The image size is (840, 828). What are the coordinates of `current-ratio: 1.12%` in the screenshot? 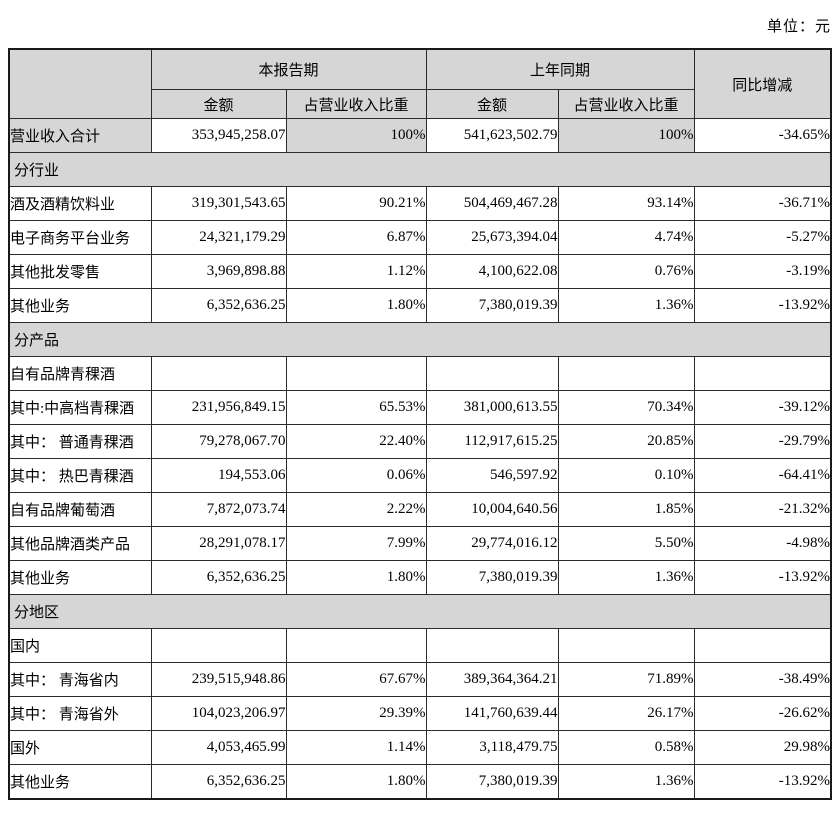 It's located at (356, 271).